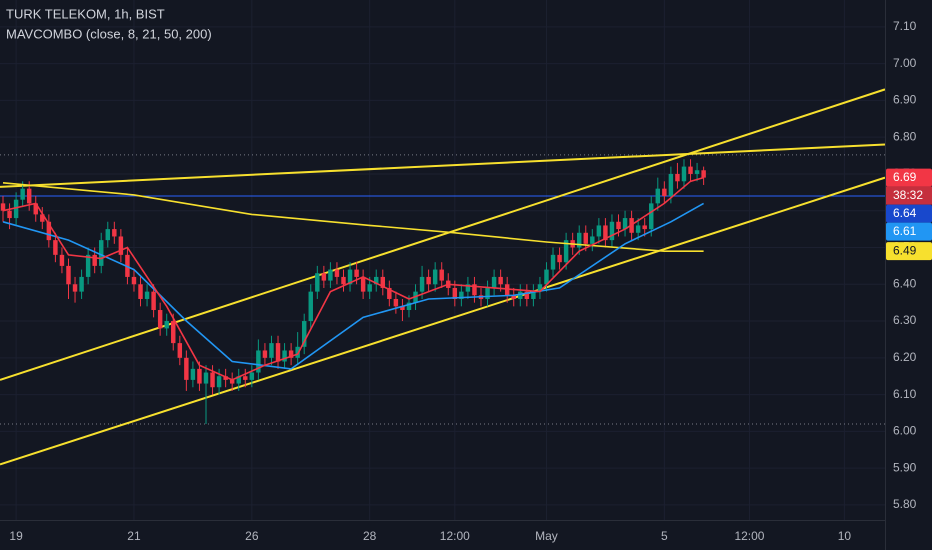 Image resolution: width=932 pixels, height=550 pixels. I want to click on indicator-label: MAVCOMBO (close, 8, 21, 50, 200), so click(109, 33).